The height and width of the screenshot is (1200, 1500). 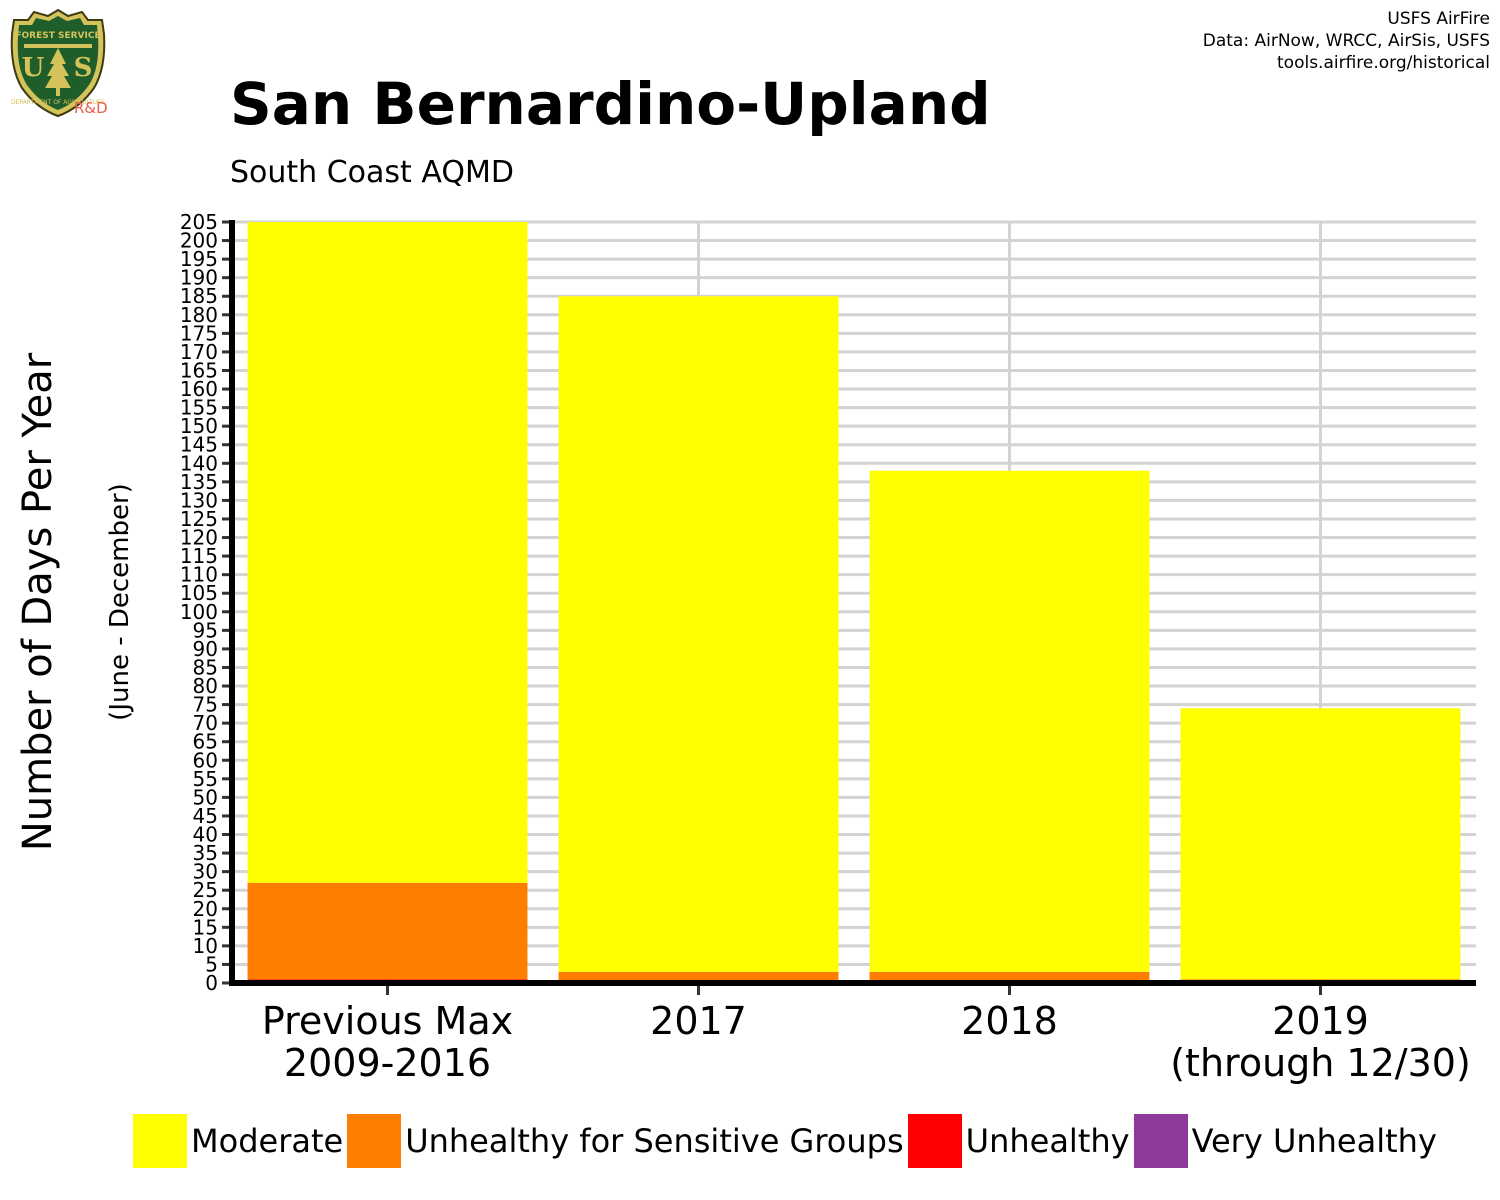 I want to click on legend-item: Very Unhealthy, so click(x=1285, y=1141).